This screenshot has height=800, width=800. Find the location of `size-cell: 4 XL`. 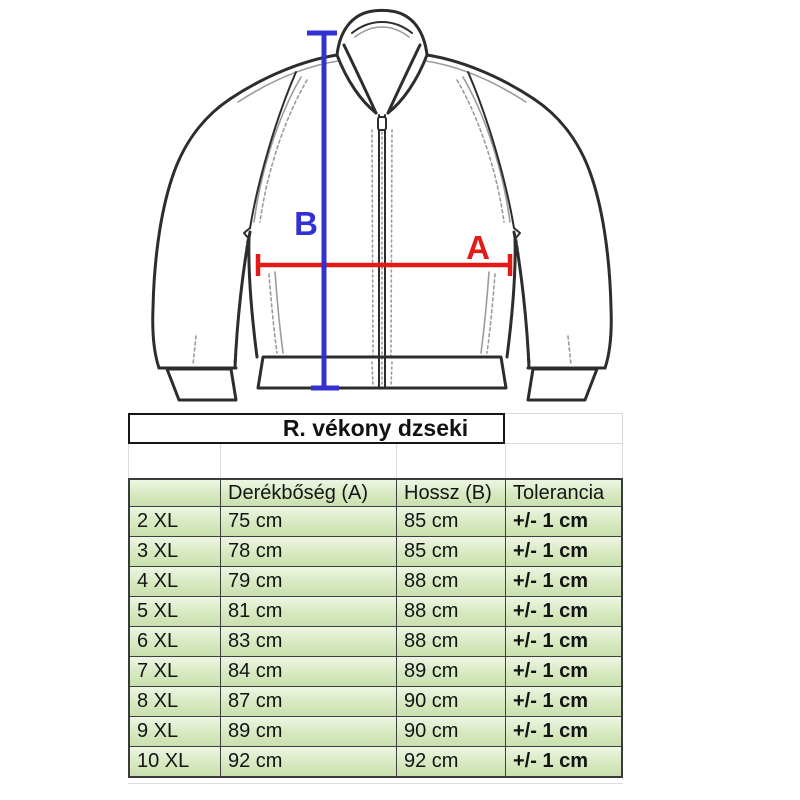

size-cell: 4 XL is located at coordinates (175, 582).